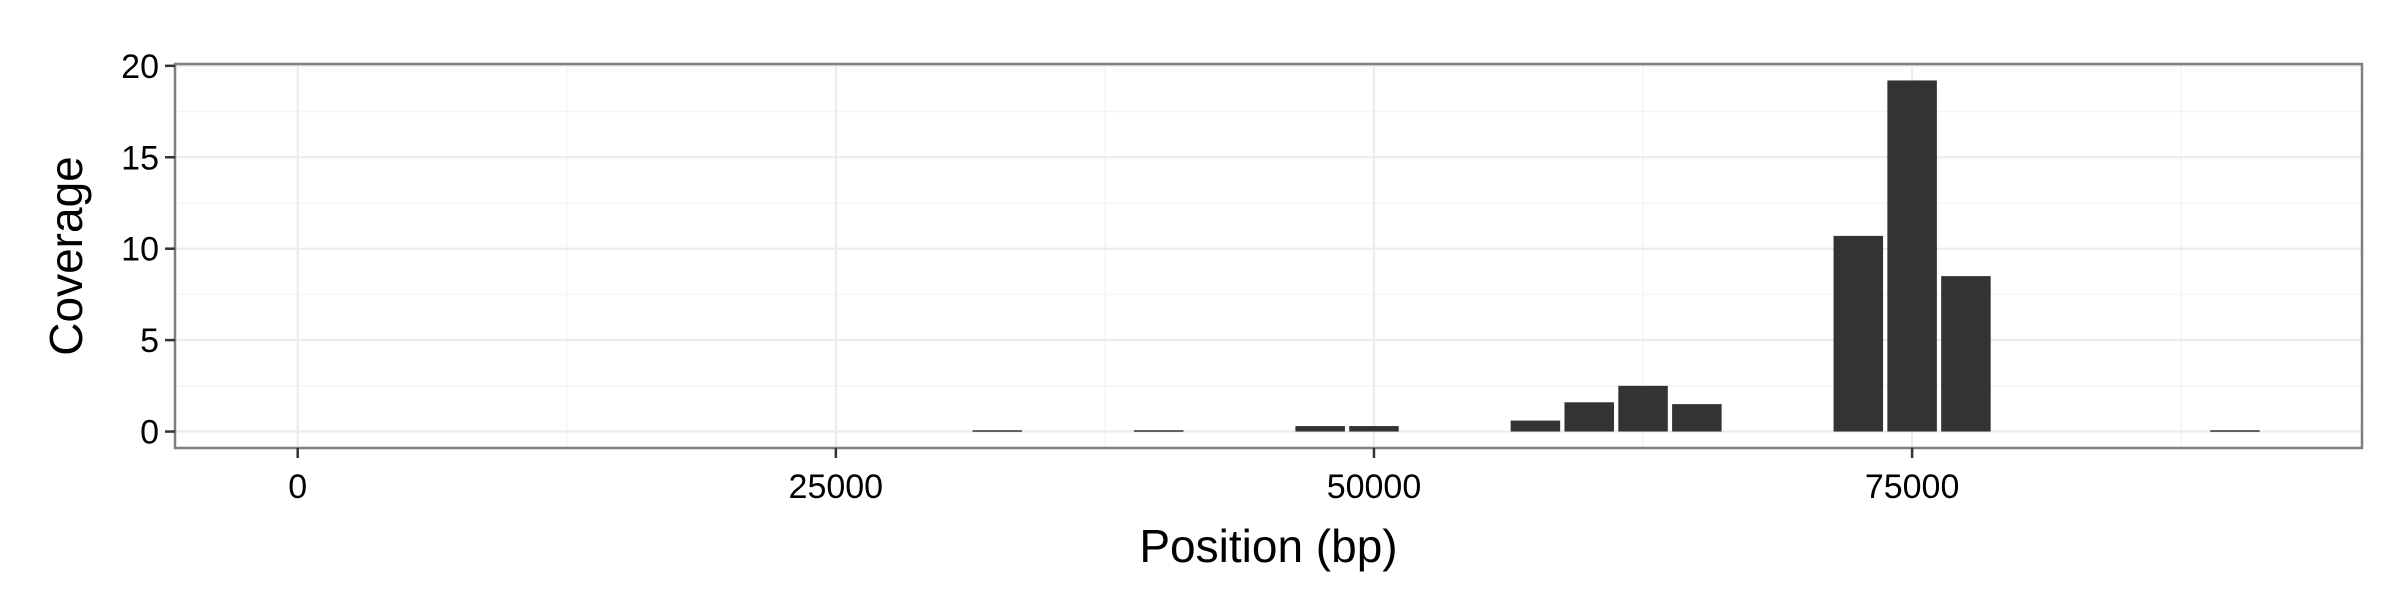 This screenshot has width=2400, height=600. What do you see at coordinates (140, 67) in the screenshot?
I see `y-tick-label: 20` at bounding box center [140, 67].